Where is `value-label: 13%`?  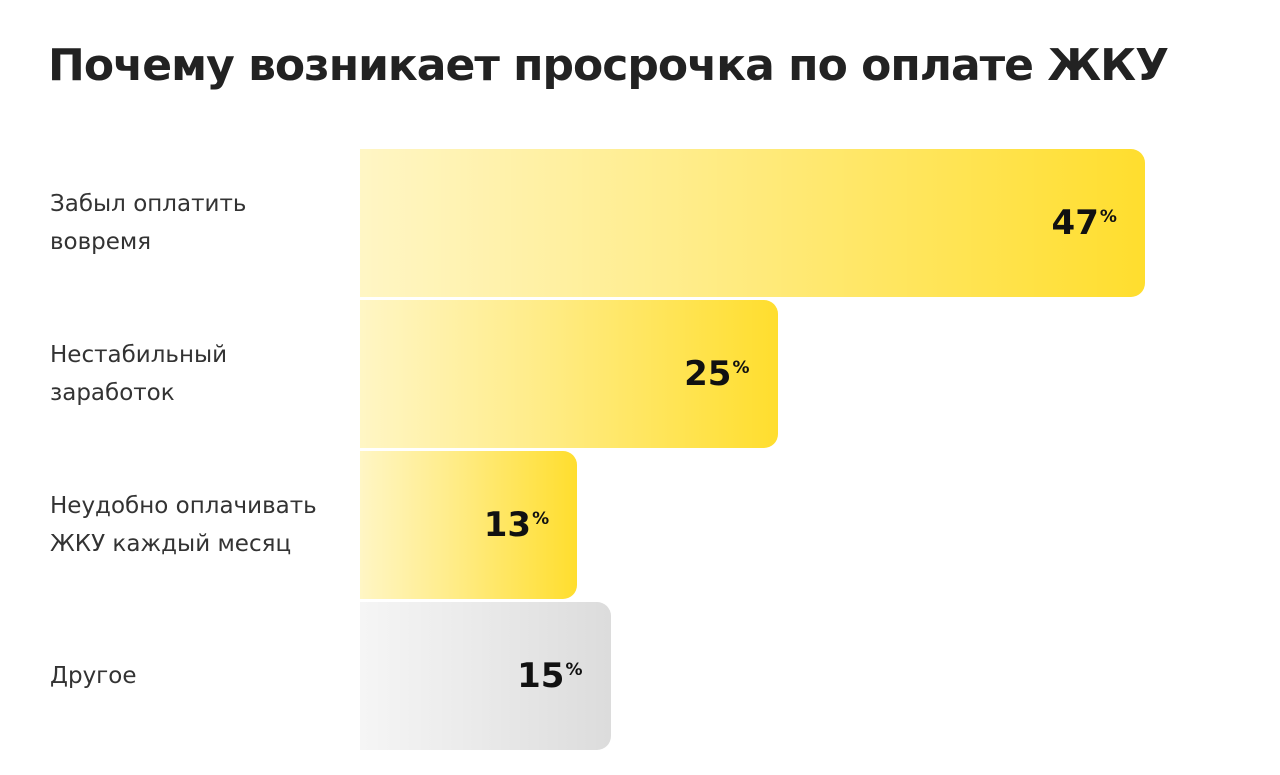 value-label: 13% is located at coordinates (516, 525).